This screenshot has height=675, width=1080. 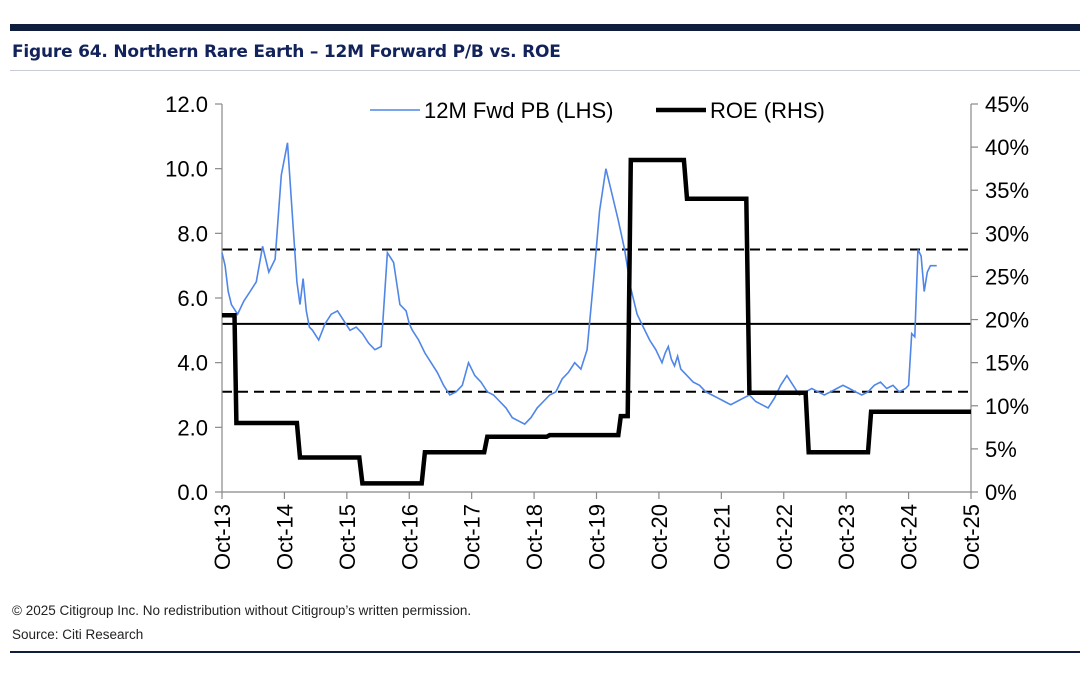 I want to click on left-tick-label: 4.0, so click(x=192, y=363).